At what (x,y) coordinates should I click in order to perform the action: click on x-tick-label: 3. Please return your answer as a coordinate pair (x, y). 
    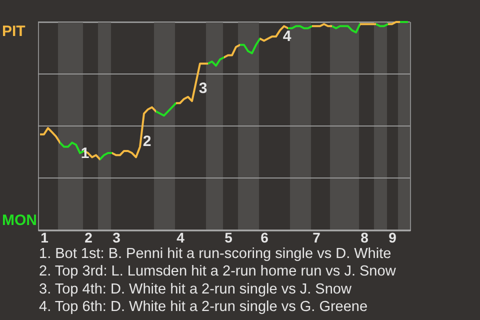
    Looking at the image, I should click on (116, 238).